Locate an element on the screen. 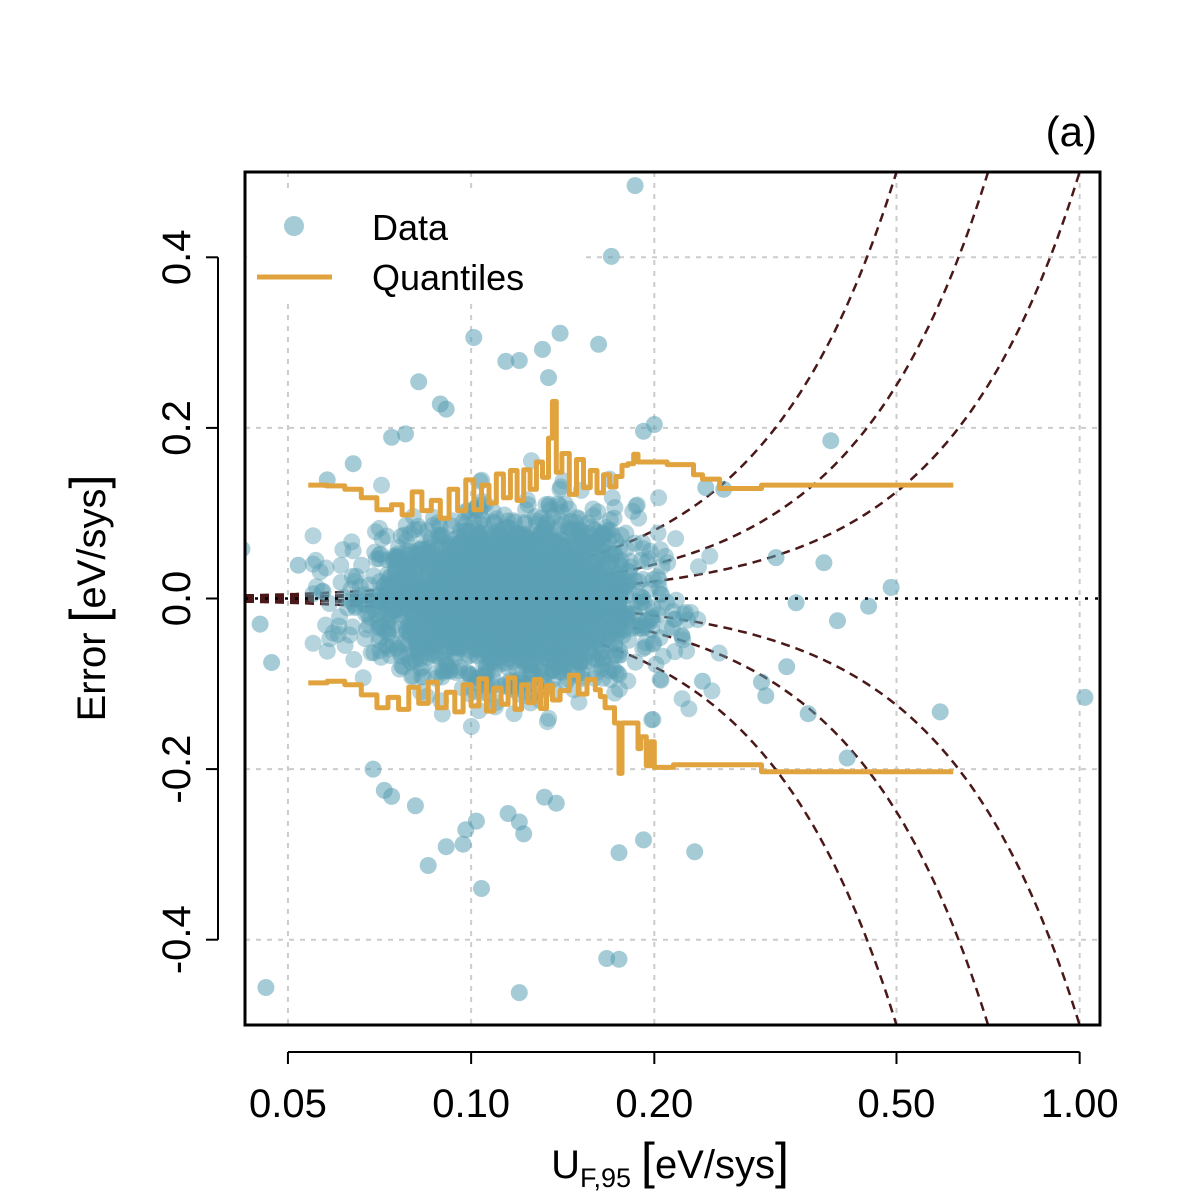 This screenshot has width=1200, height=1200. y-tick-label-0: -0.4 is located at coordinates (177, 939).